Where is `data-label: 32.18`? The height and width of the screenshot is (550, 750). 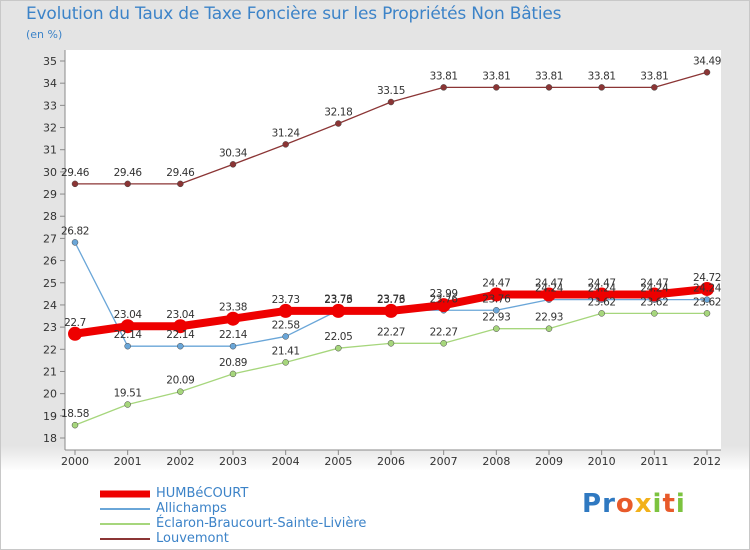 data-label: 32.18 is located at coordinates (338, 113).